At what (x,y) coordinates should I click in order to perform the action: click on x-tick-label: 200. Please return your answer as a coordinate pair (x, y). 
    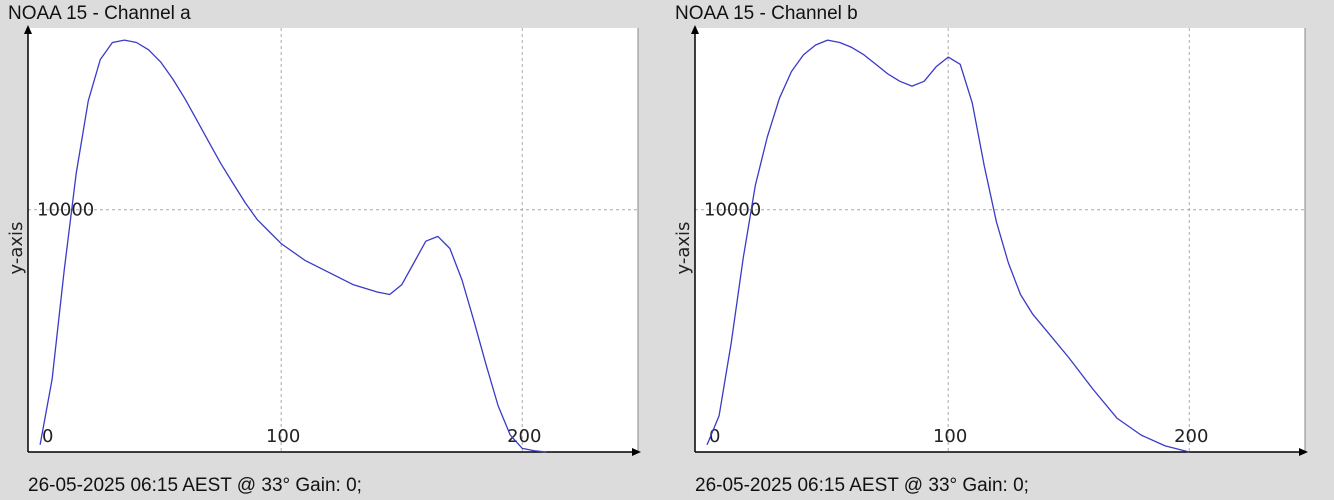
    Looking at the image, I should click on (1191, 436).